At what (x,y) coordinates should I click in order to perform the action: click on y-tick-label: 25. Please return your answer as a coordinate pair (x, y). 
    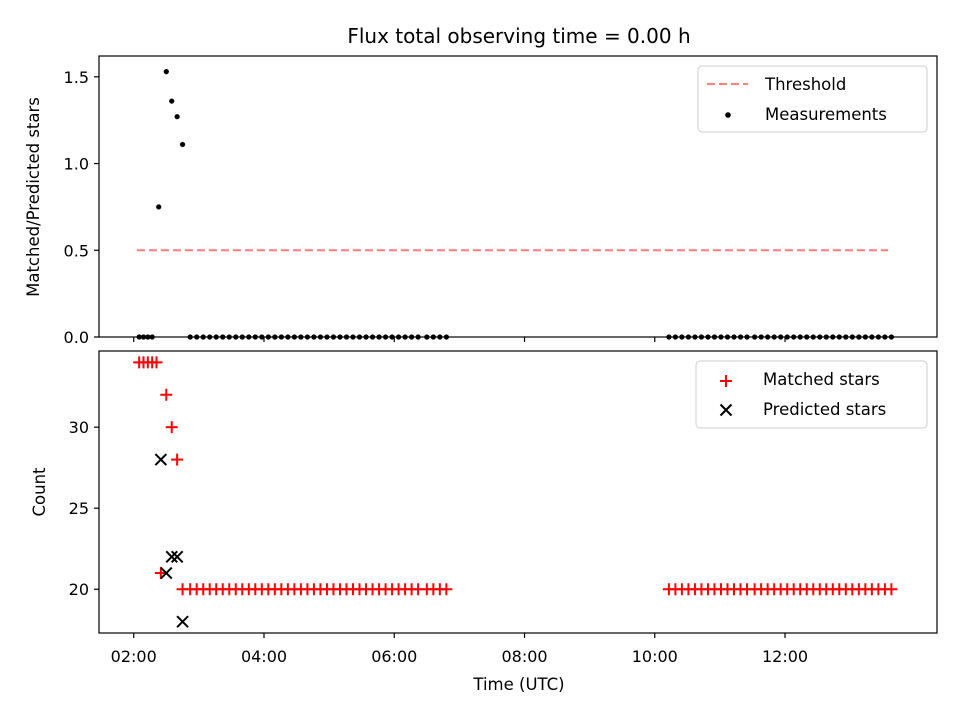
    Looking at the image, I should click on (79, 508).